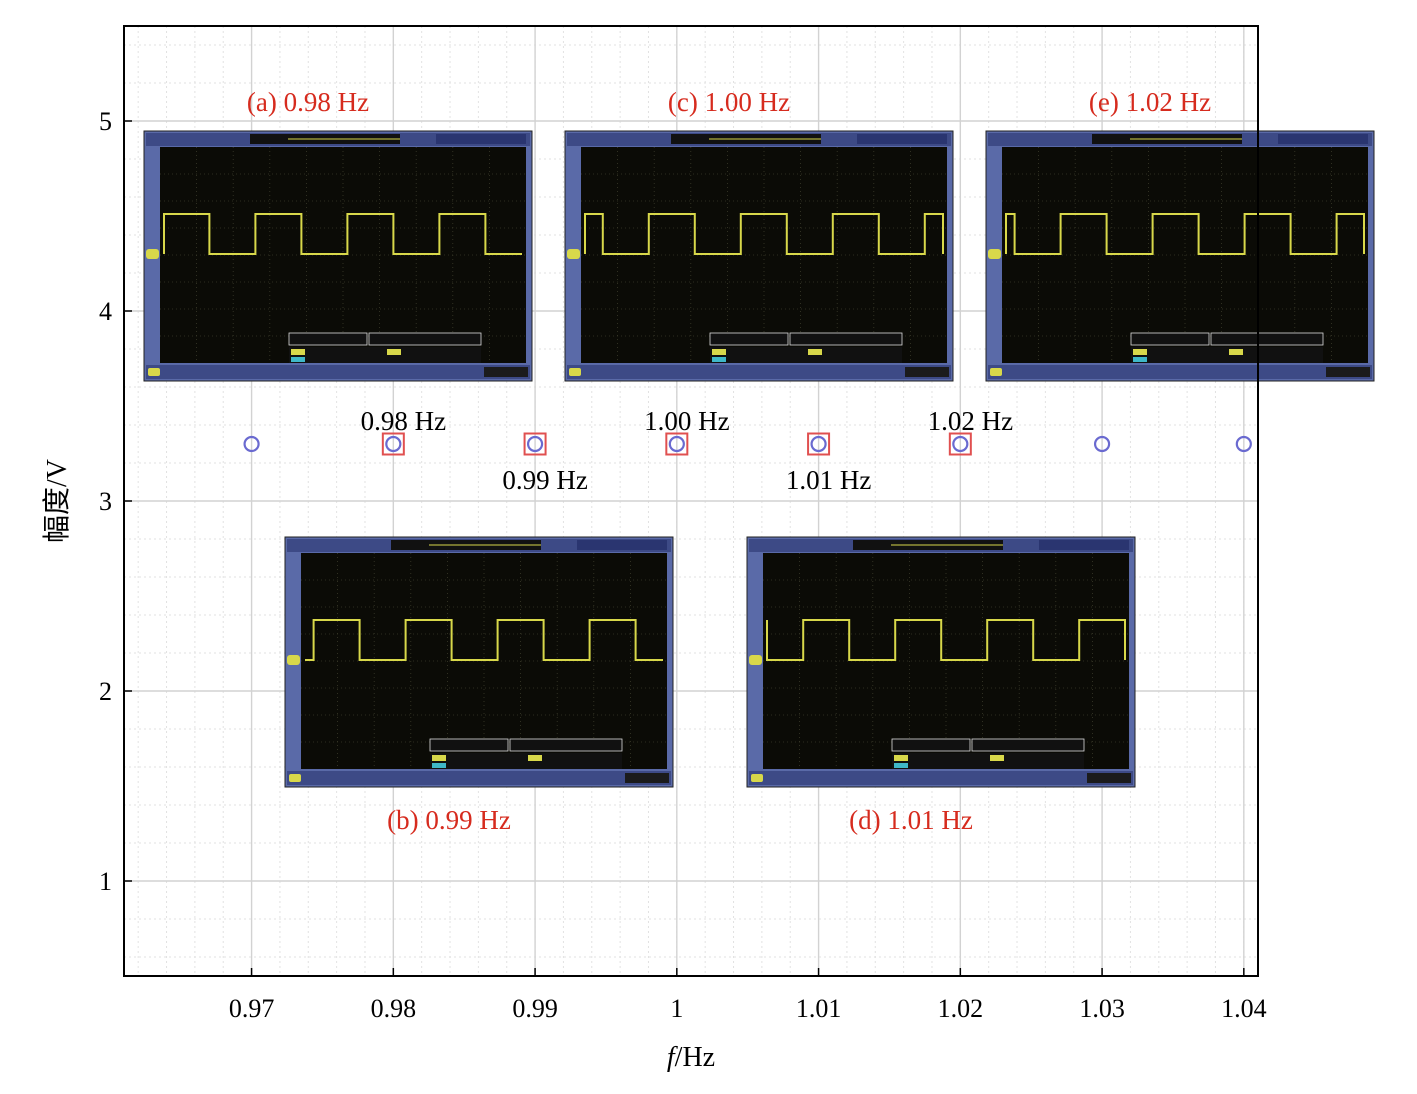  Describe the element at coordinates (1102, 1008) in the screenshot. I see `x-tick-label: 1.03` at that location.